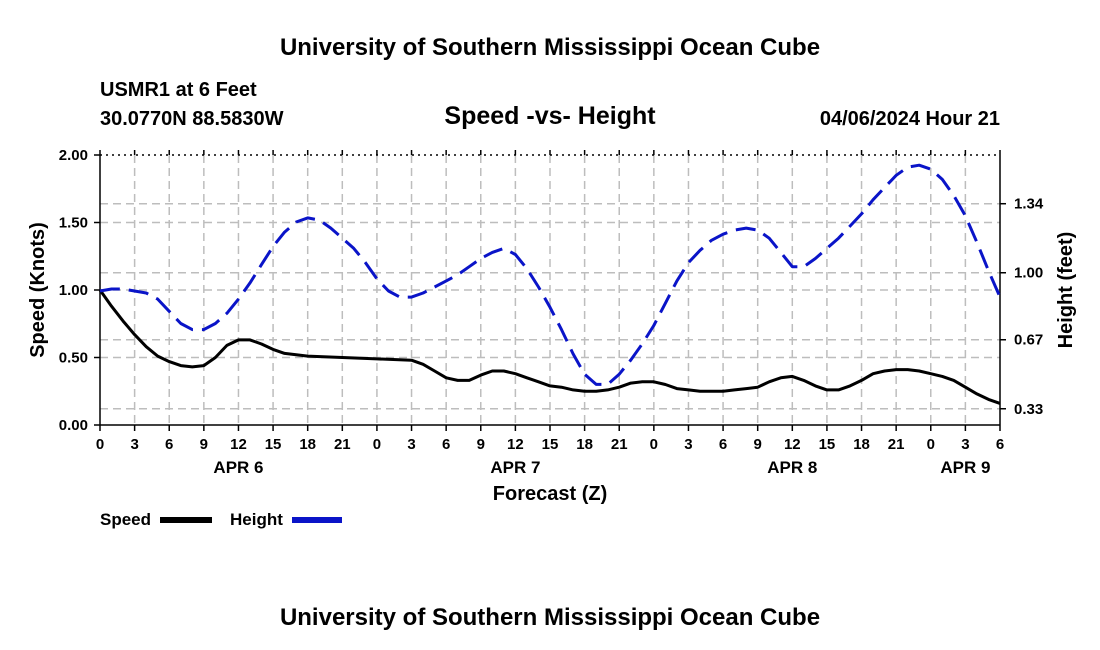 Image resolution: width=1100 pixels, height=650 pixels. I want to click on x-tick-label-9: 3, so click(411, 444).